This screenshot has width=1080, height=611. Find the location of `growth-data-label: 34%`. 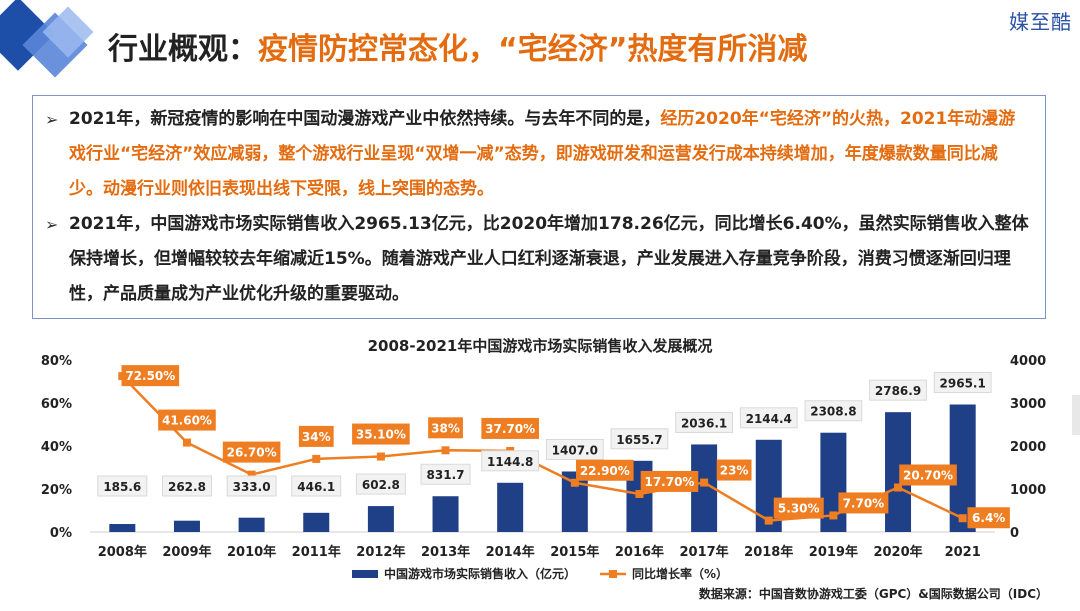

growth-data-label: 34% is located at coordinates (316, 437).